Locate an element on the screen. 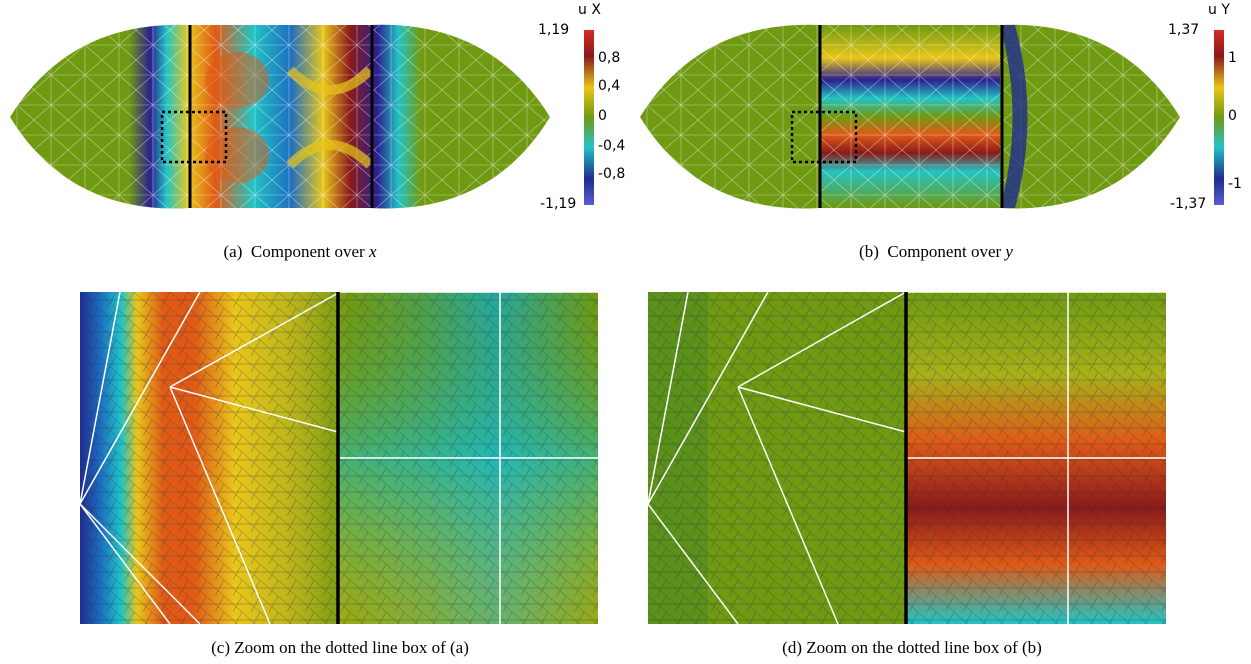  colorbar-title: u X is located at coordinates (589, 10).